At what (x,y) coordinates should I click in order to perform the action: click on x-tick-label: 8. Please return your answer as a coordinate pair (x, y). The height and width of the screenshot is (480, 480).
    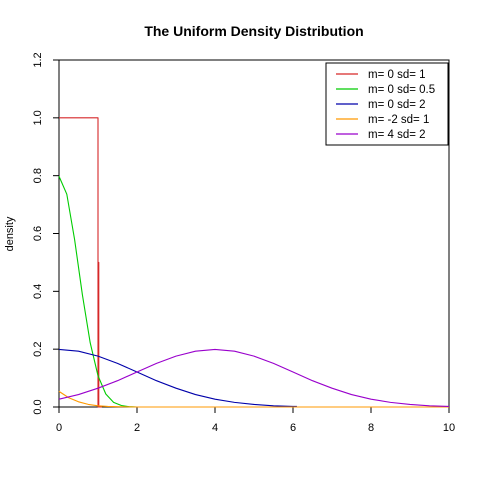
    Looking at the image, I should click on (371, 428).